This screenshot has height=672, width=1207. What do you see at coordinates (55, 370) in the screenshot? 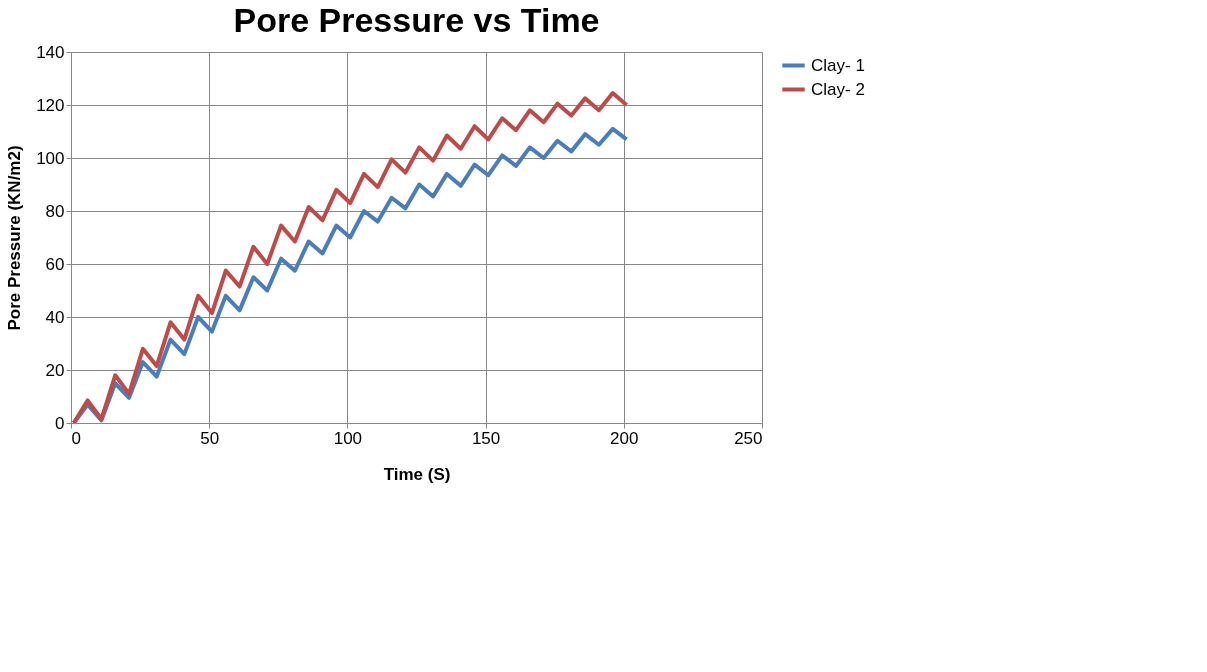
I see `y-tick-label: 20` at bounding box center [55, 370].